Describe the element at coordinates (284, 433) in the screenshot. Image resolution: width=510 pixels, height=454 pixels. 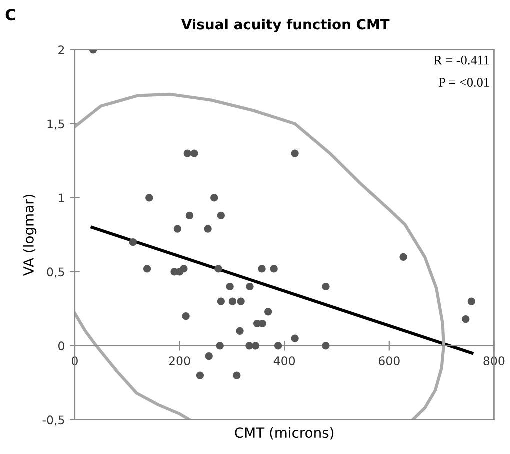
I see `x-axis-title: CMT (microns)` at that location.